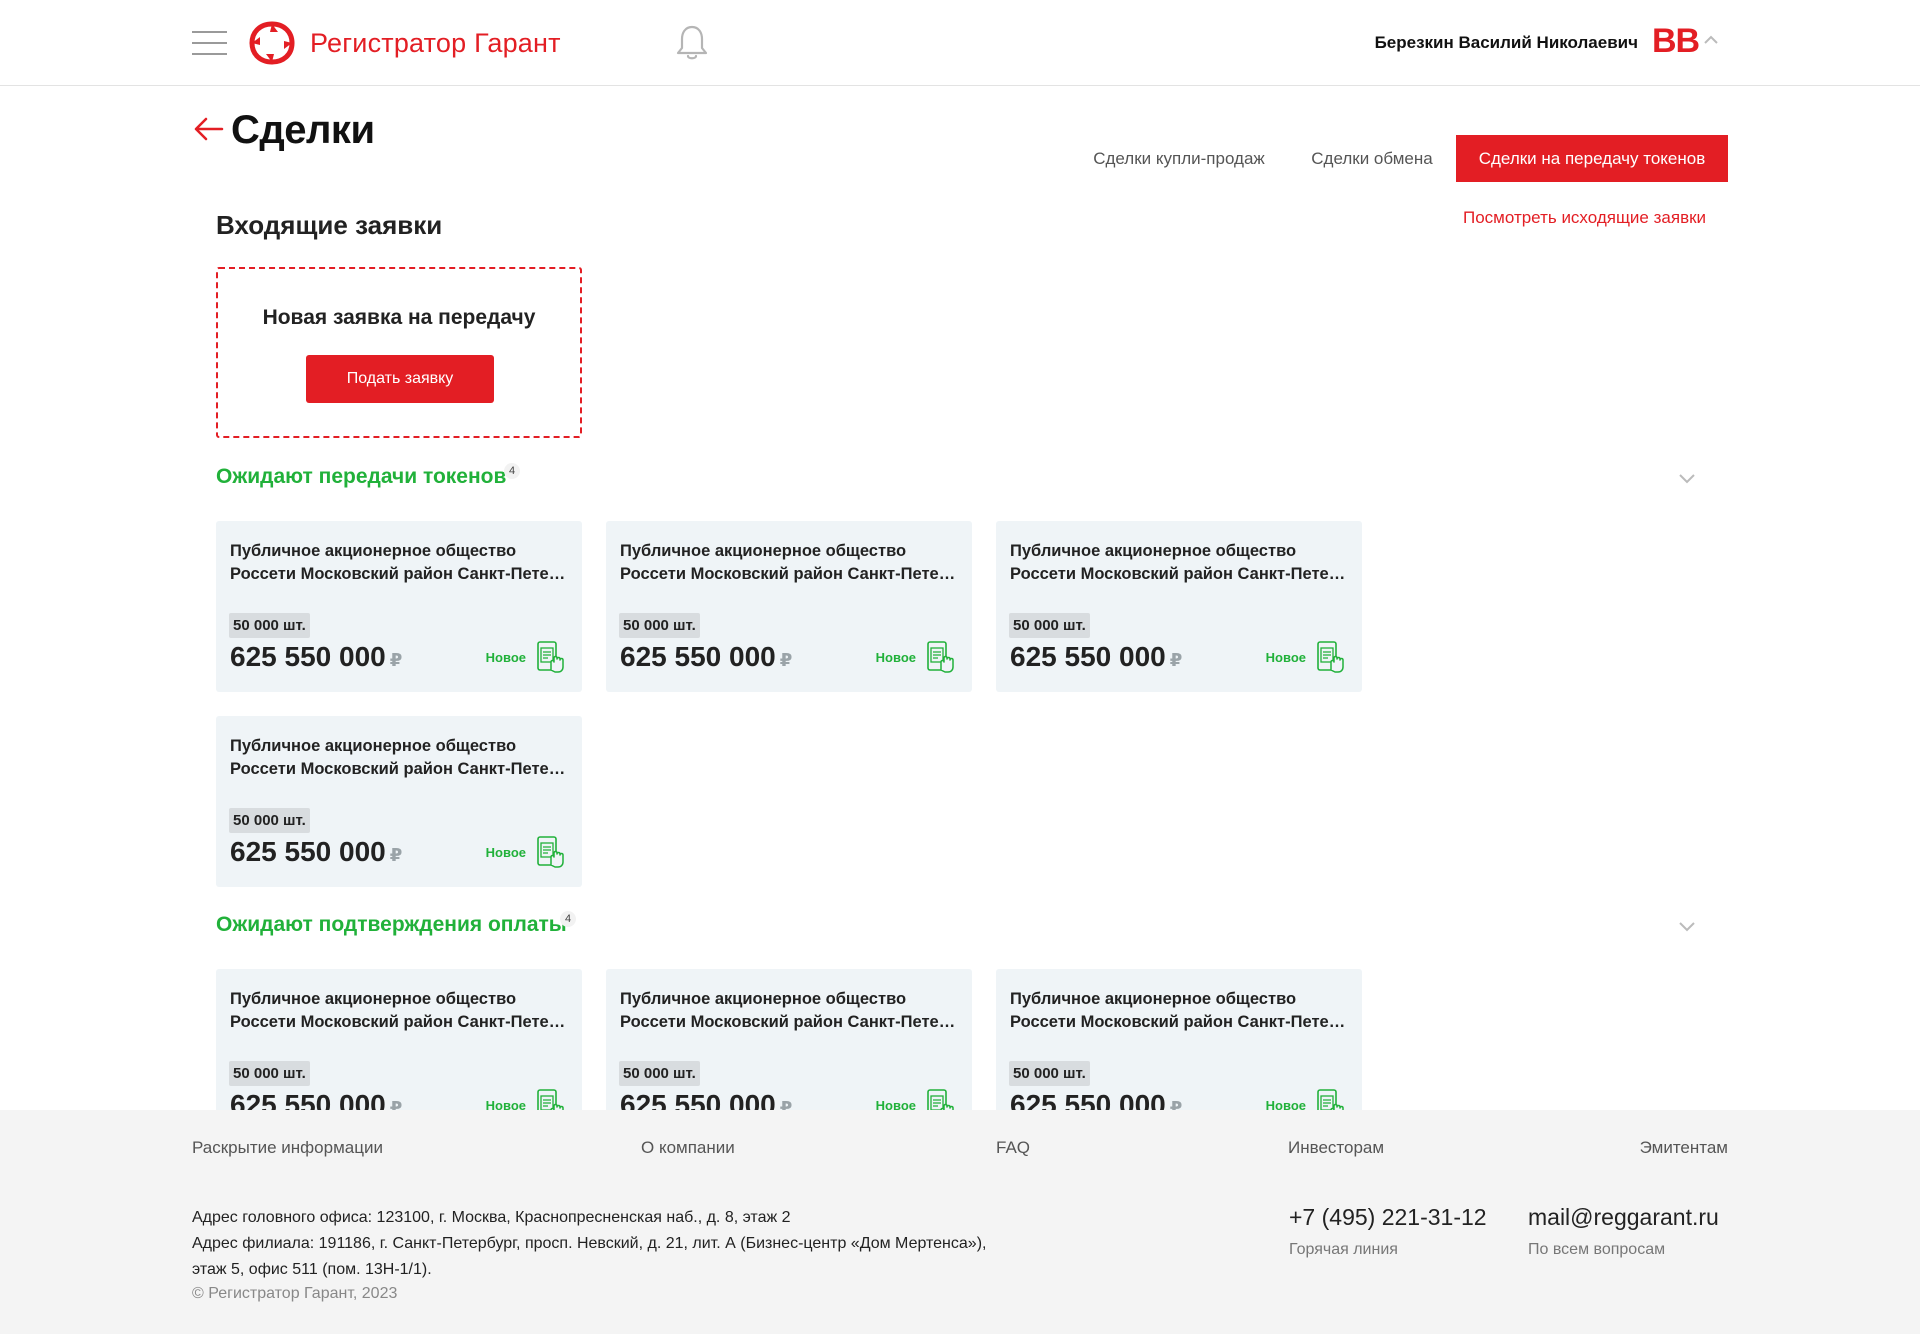 Image resolution: width=1920 pixels, height=1334 pixels. What do you see at coordinates (1179, 158) in the screenshot?
I see `tab-sales-deals: Сделки купли-продаж` at bounding box center [1179, 158].